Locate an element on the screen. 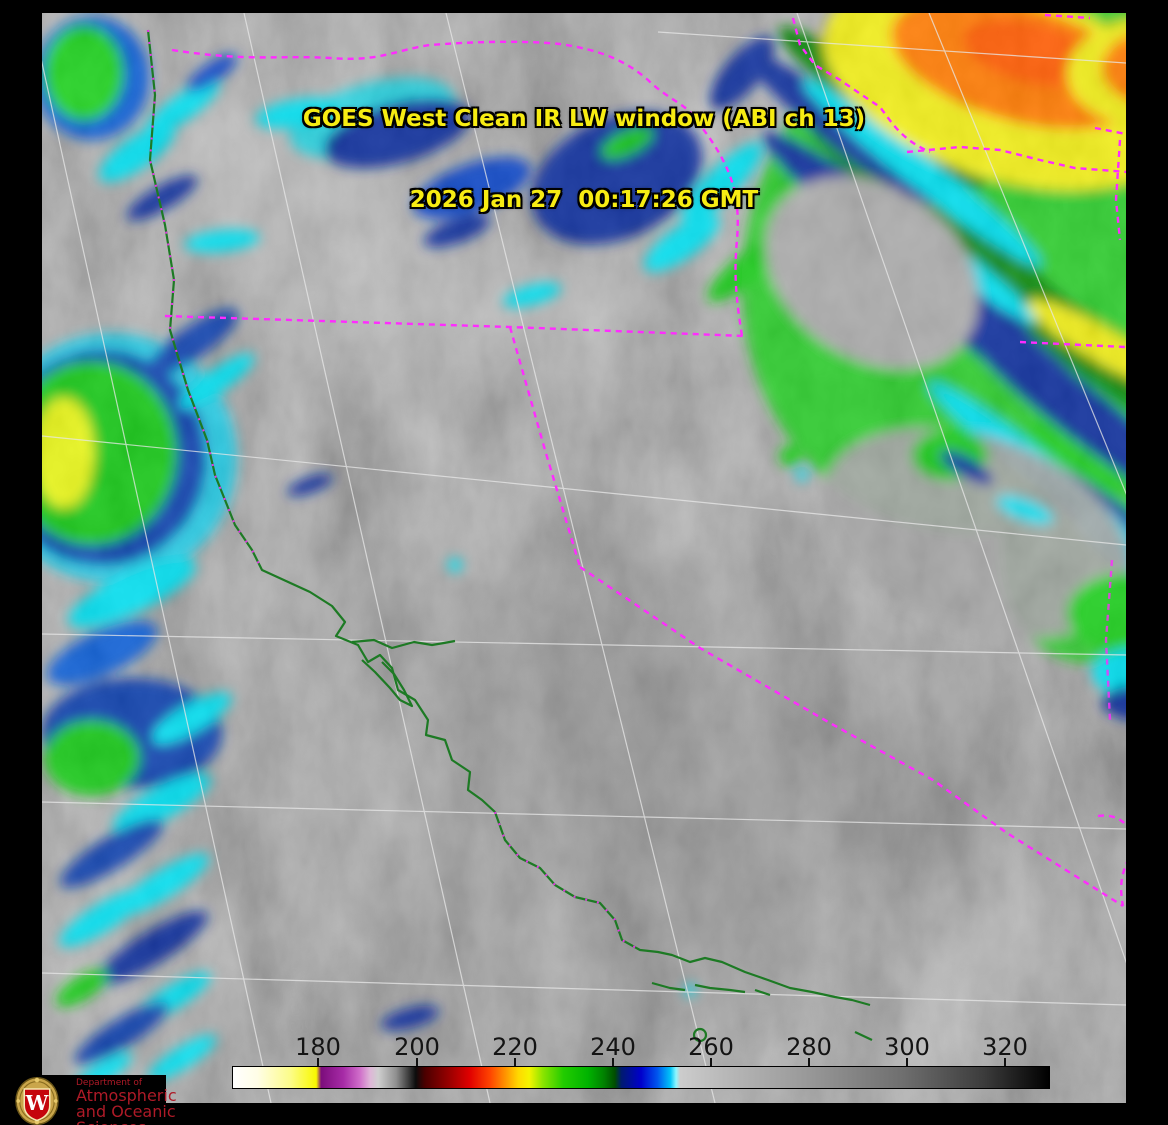  uw-crest-icon: W is located at coordinates (37, 1101).